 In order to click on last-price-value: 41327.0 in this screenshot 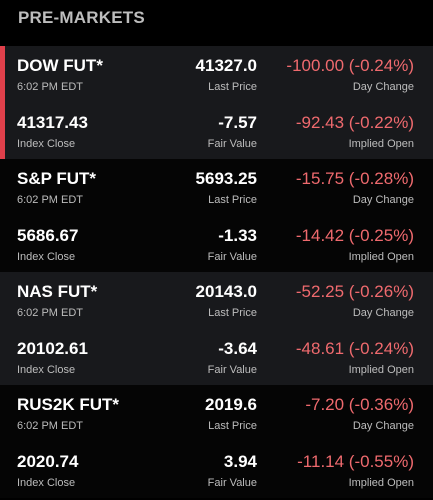, I will do `click(226, 65)`.